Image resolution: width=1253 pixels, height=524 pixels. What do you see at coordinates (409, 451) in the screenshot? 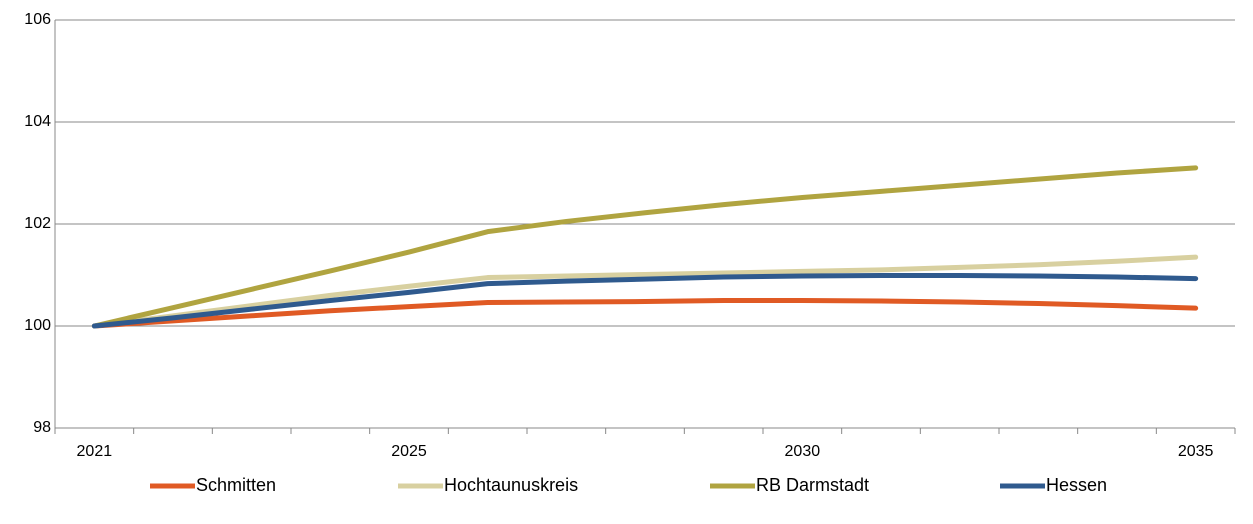
I see `x-tick-label: 2025` at bounding box center [409, 451].